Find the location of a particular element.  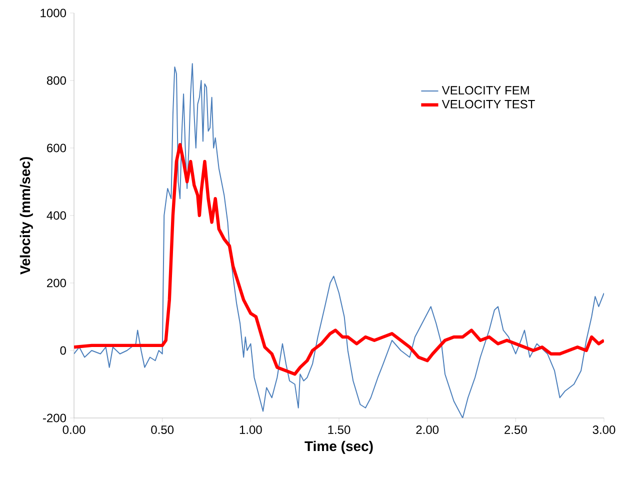

y-tick-label: 200 is located at coordinates (56, 283).